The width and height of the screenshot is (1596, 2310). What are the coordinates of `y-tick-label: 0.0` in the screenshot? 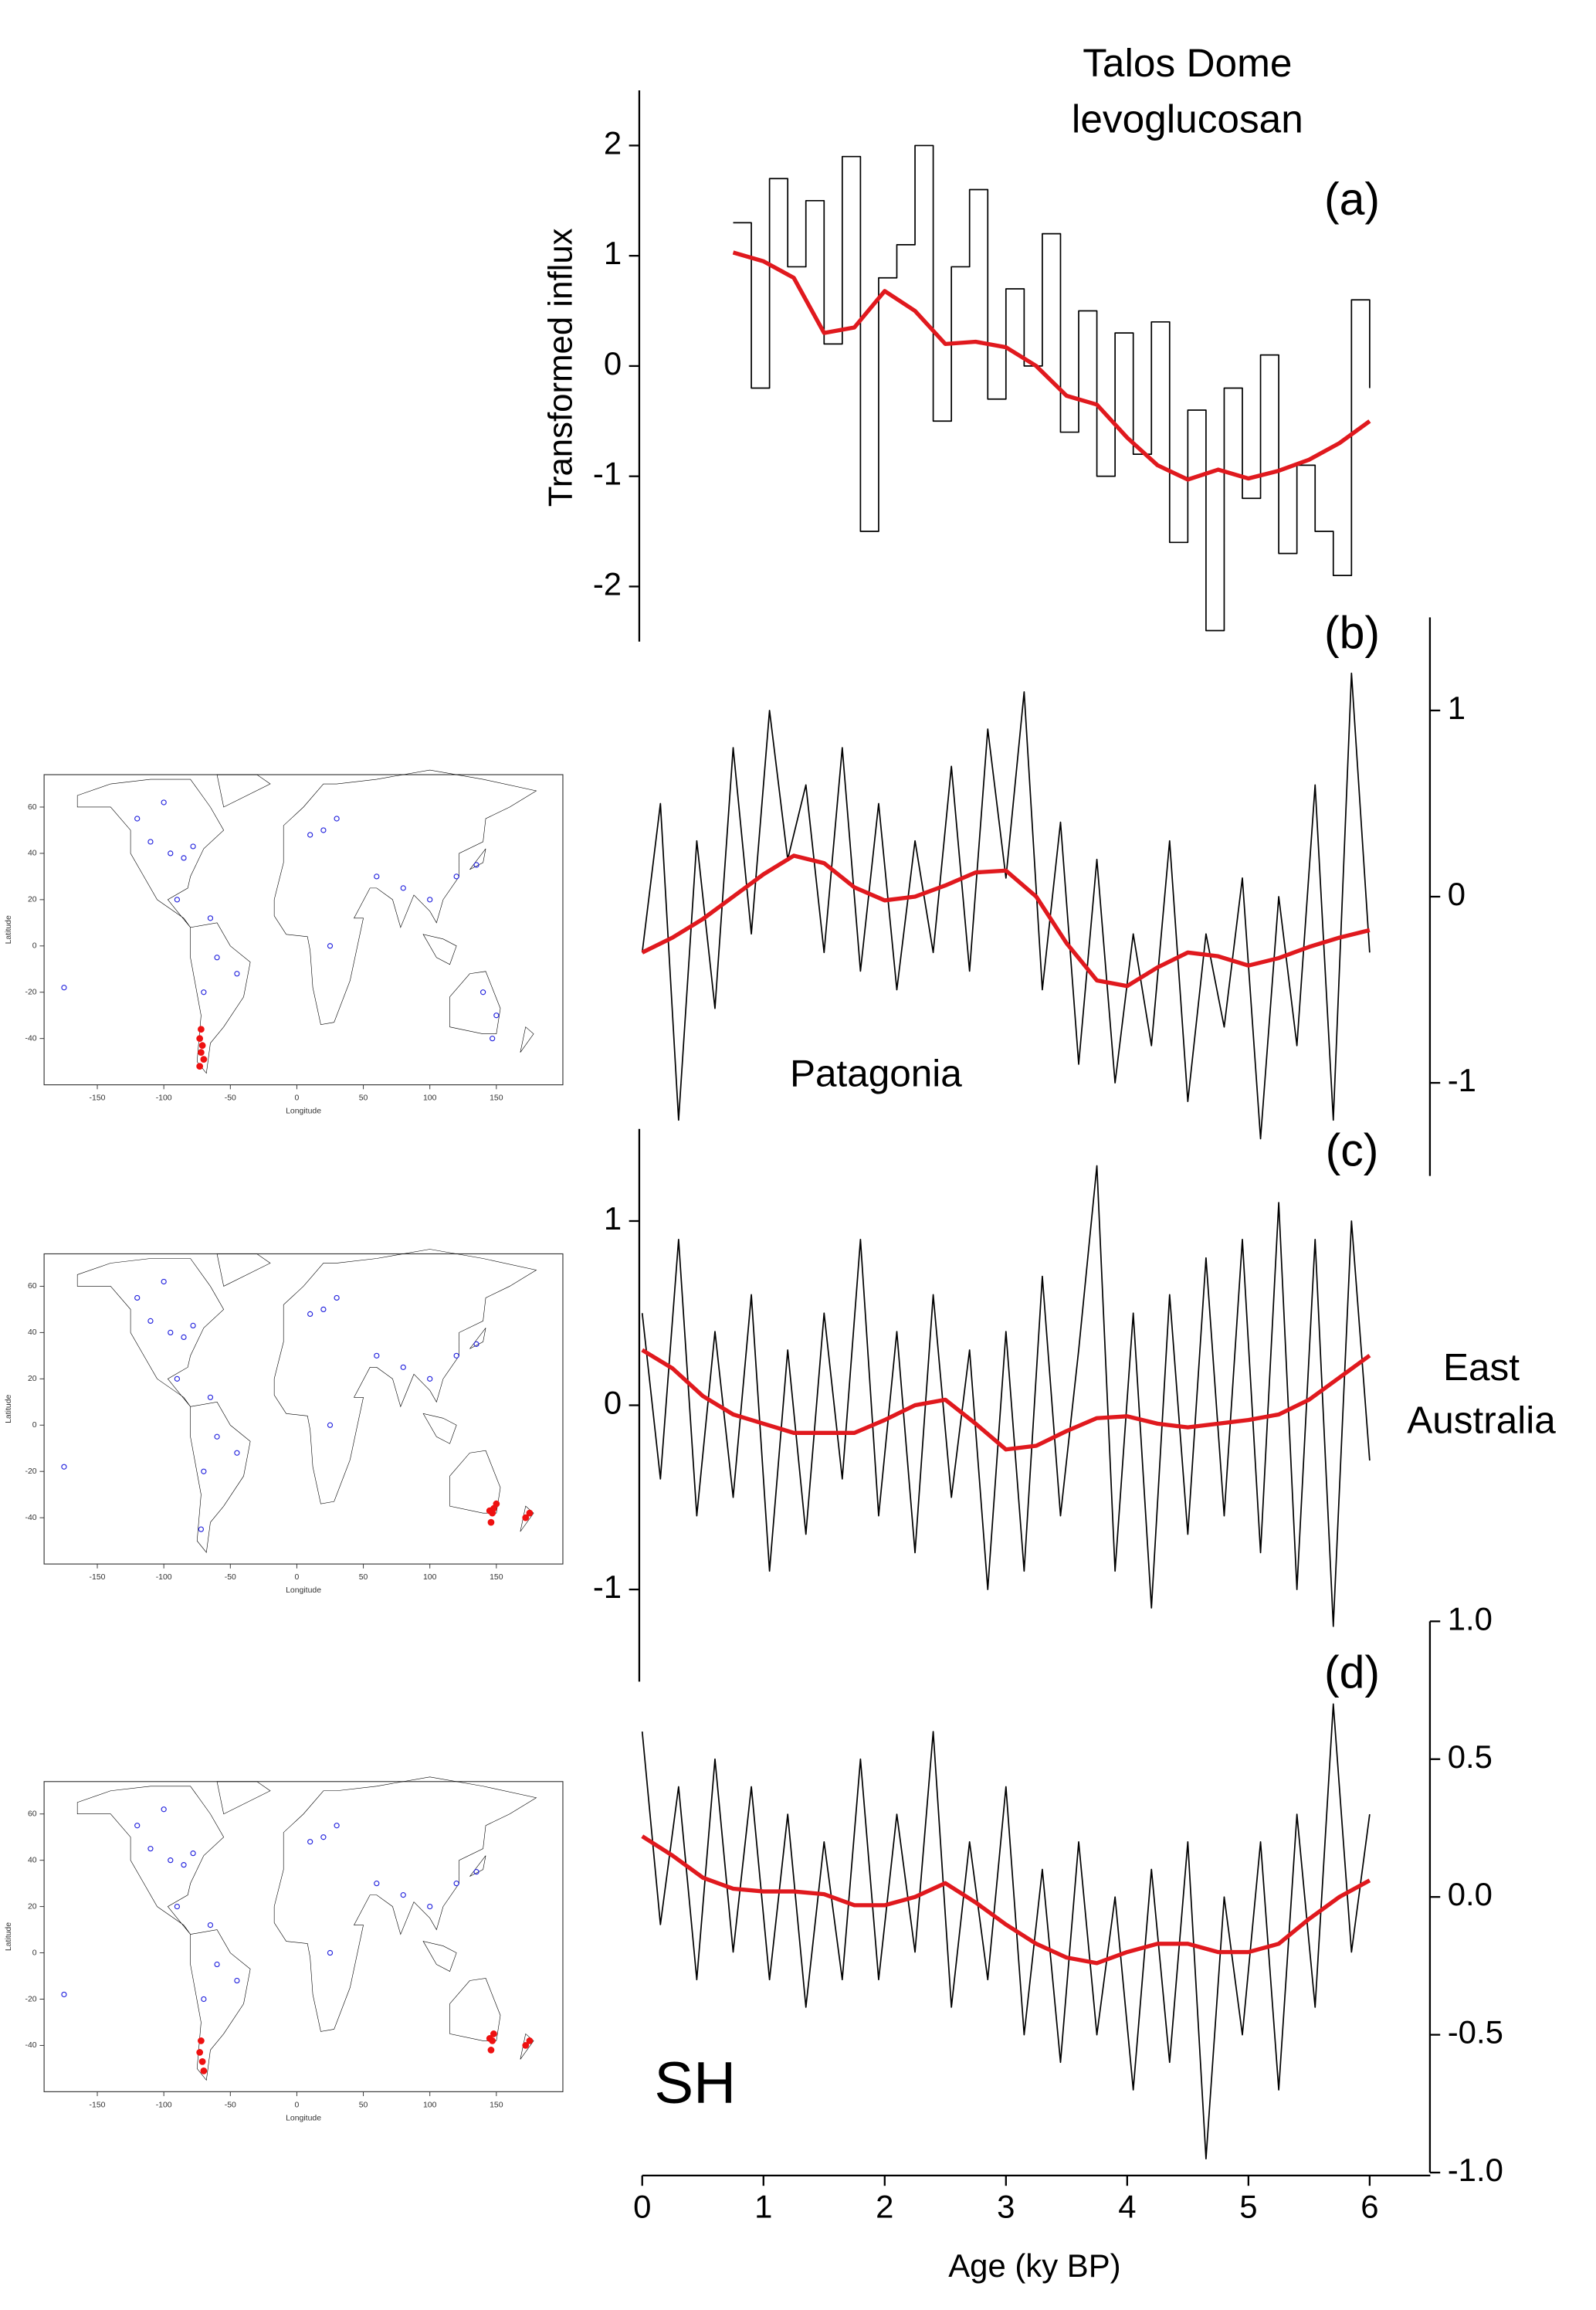 It's located at (1470, 1894).